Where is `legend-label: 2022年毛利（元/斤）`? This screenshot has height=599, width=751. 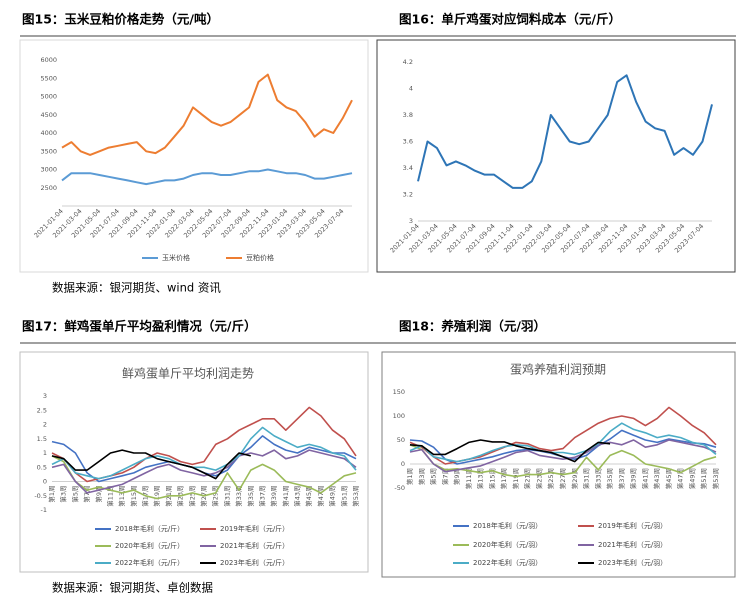 legend-label: 2022年毛利（元/斤） is located at coordinates (149, 562).